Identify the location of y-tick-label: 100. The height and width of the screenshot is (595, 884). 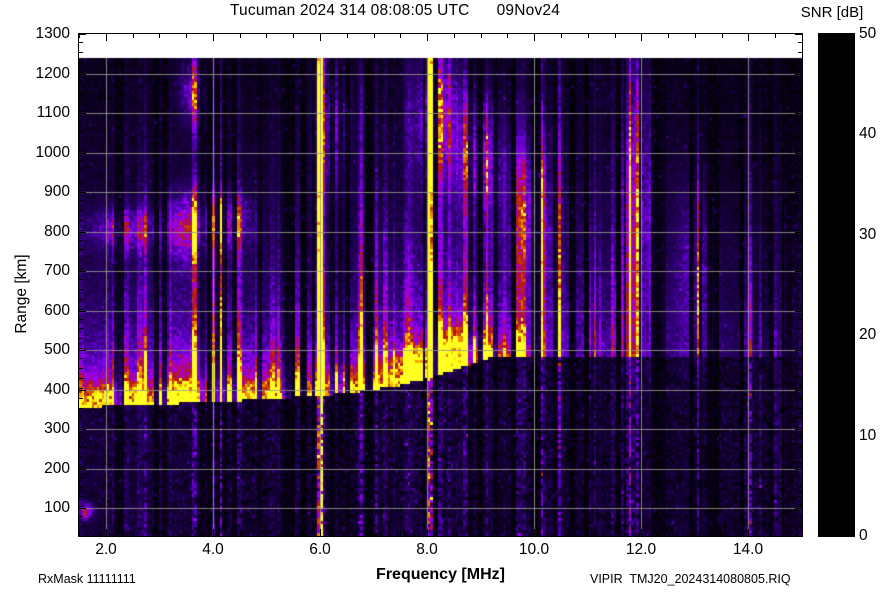
(57, 507).